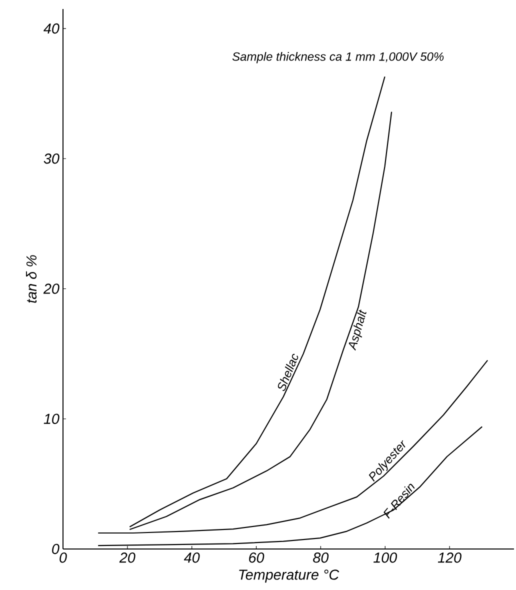 Image resolution: width=516 pixels, height=590 pixels. Describe the element at coordinates (127, 557) in the screenshot. I see `x-tick-label: 20` at that location.